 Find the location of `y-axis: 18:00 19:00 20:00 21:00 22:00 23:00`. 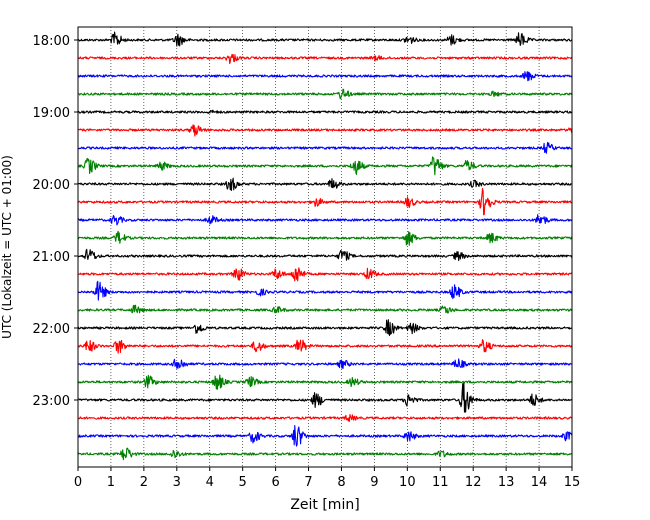

y-axis: 18:00 19:00 20:00 21:00 22:00 23:00 is located at coordinates (55, 221).